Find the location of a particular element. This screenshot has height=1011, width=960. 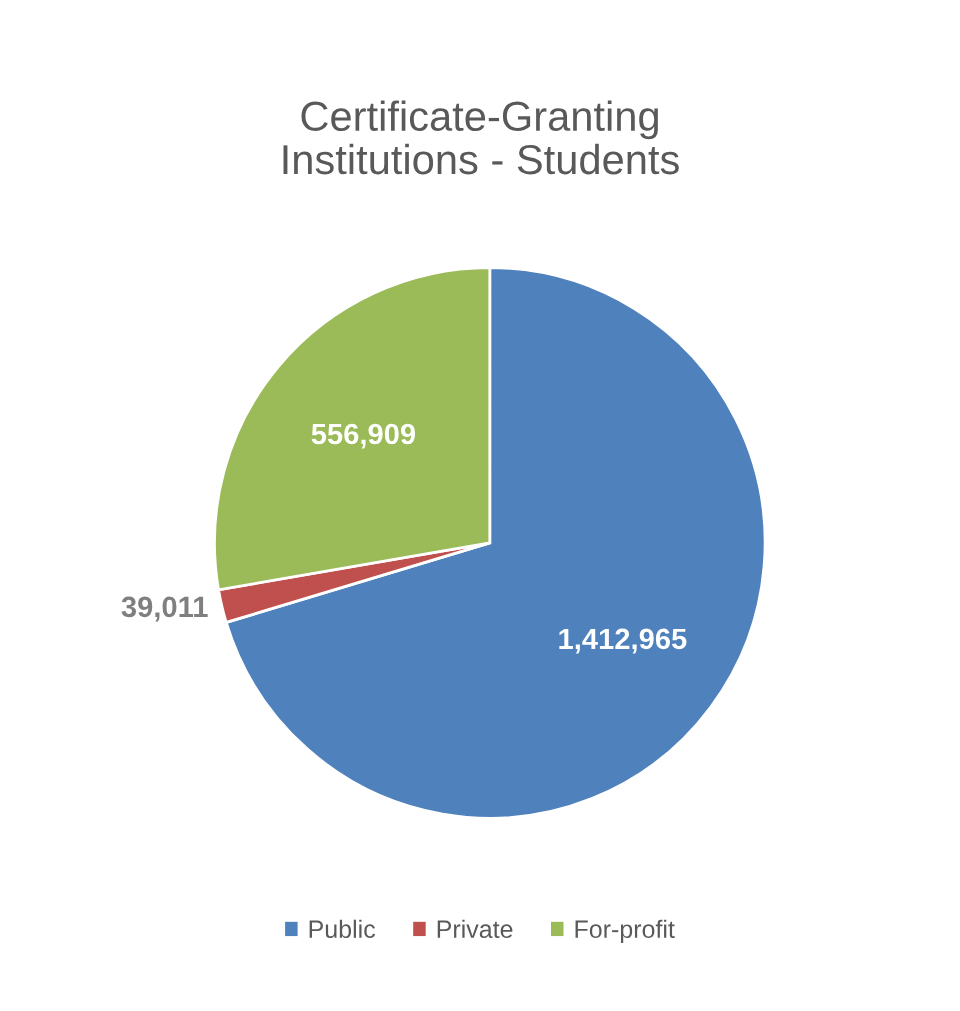

data-label: 1,412,965 is located at coordinates (623, 641).